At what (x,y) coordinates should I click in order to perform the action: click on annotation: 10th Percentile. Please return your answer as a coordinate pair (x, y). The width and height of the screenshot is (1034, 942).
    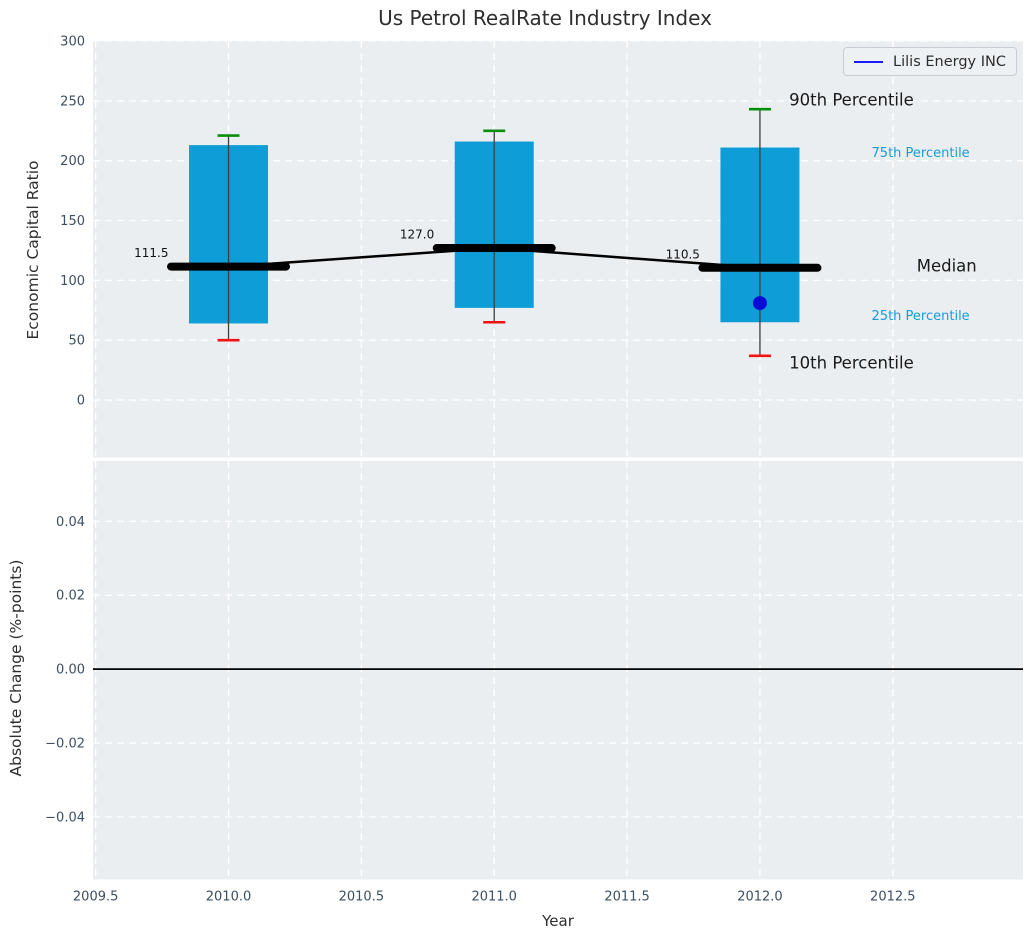
    Looking at the image, I should click on (851, 363).